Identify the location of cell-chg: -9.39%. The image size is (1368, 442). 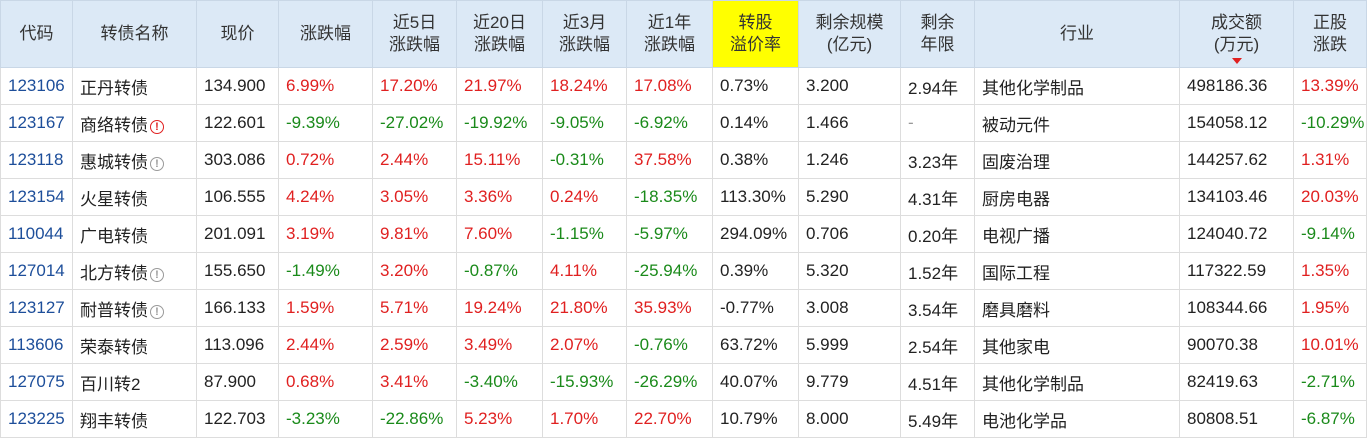
(325, 123).